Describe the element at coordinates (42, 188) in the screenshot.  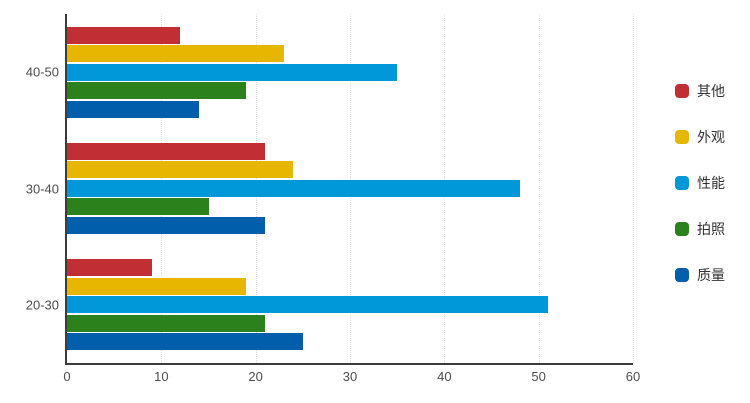
I see `y-axis-label: 30-40` at that location.